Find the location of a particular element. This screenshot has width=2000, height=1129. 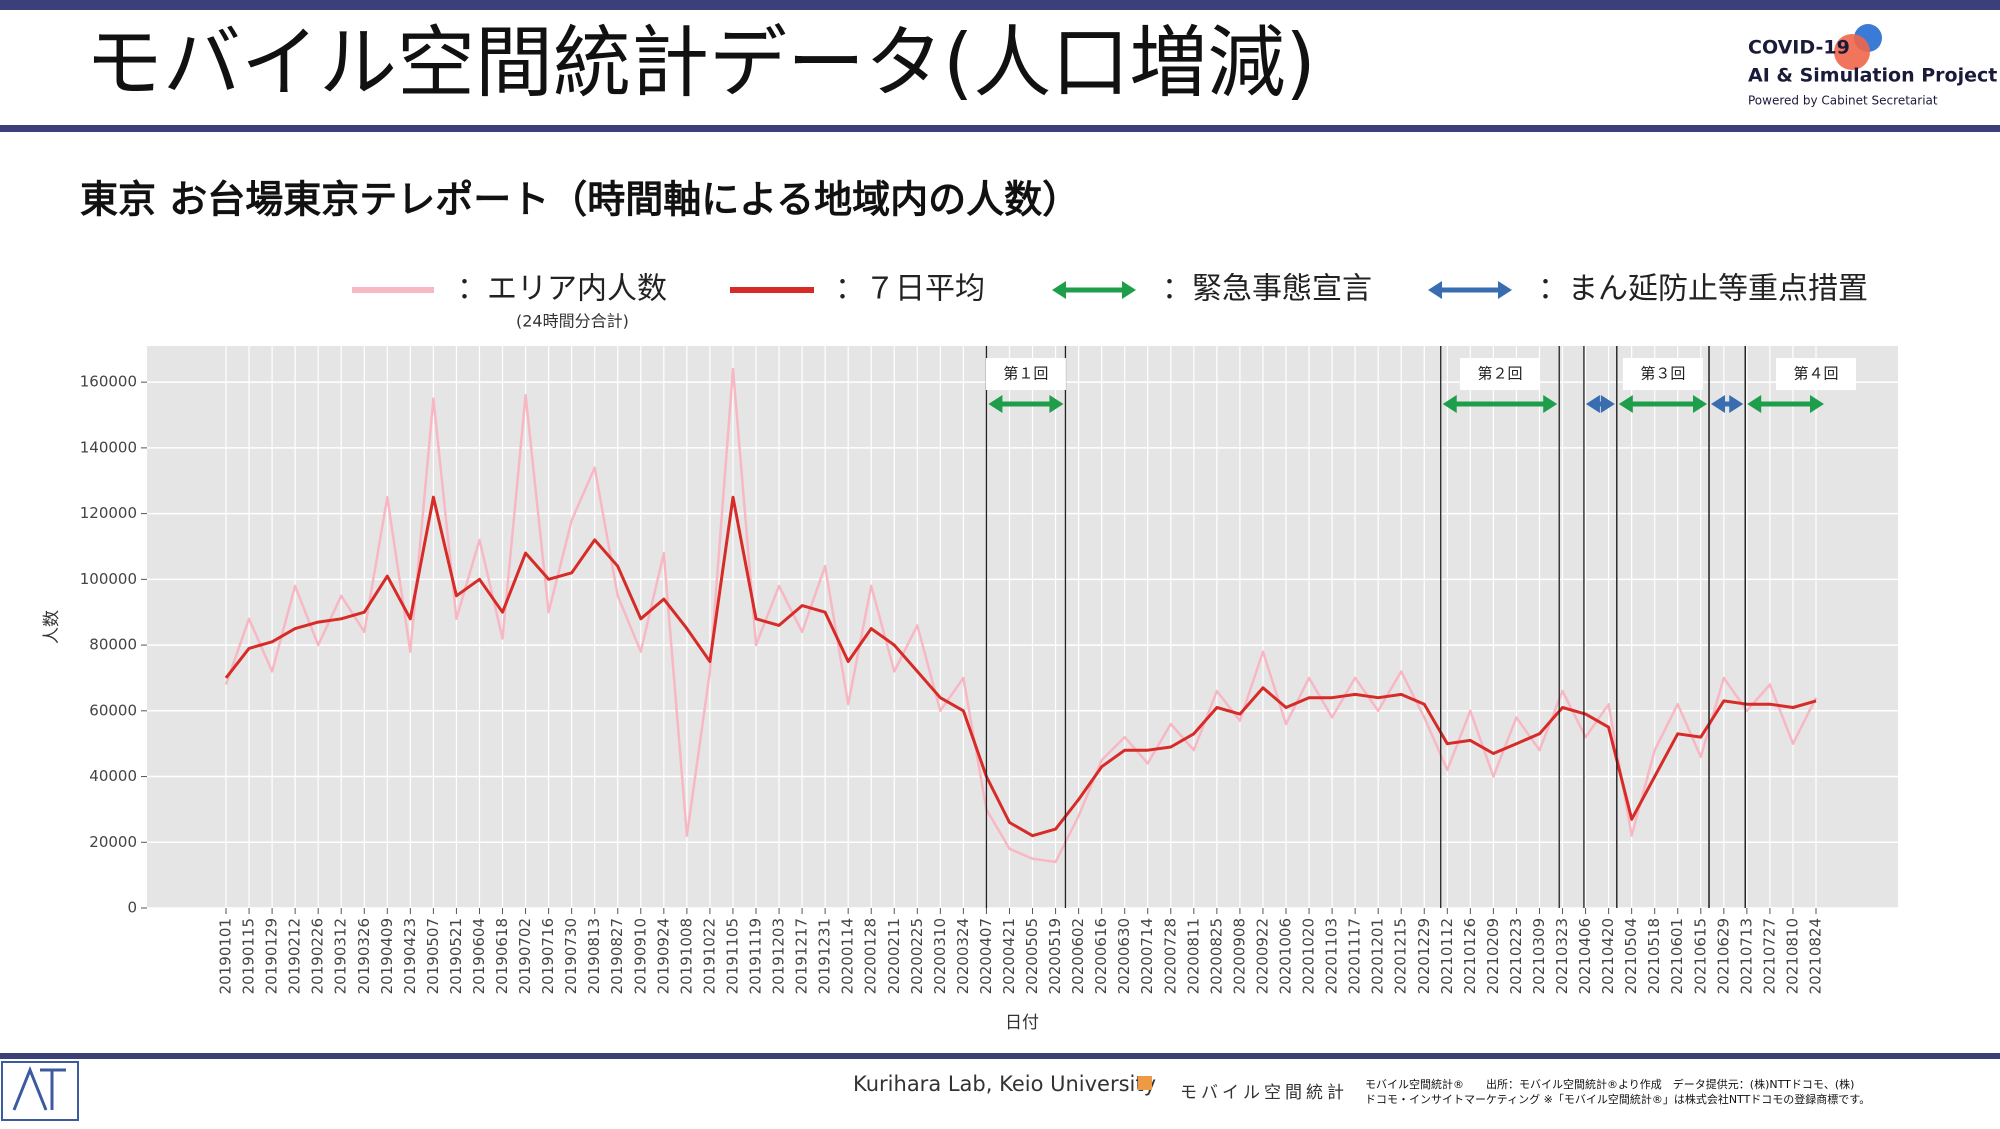

x-tick-label: 20200908 is located at coordinates (1239, 956).